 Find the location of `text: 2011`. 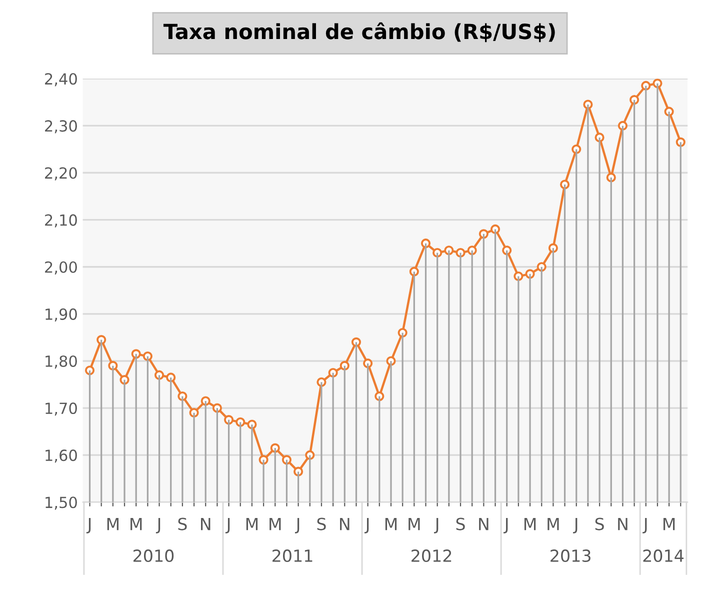

text: 2011 is located at coordinates (292, 555).